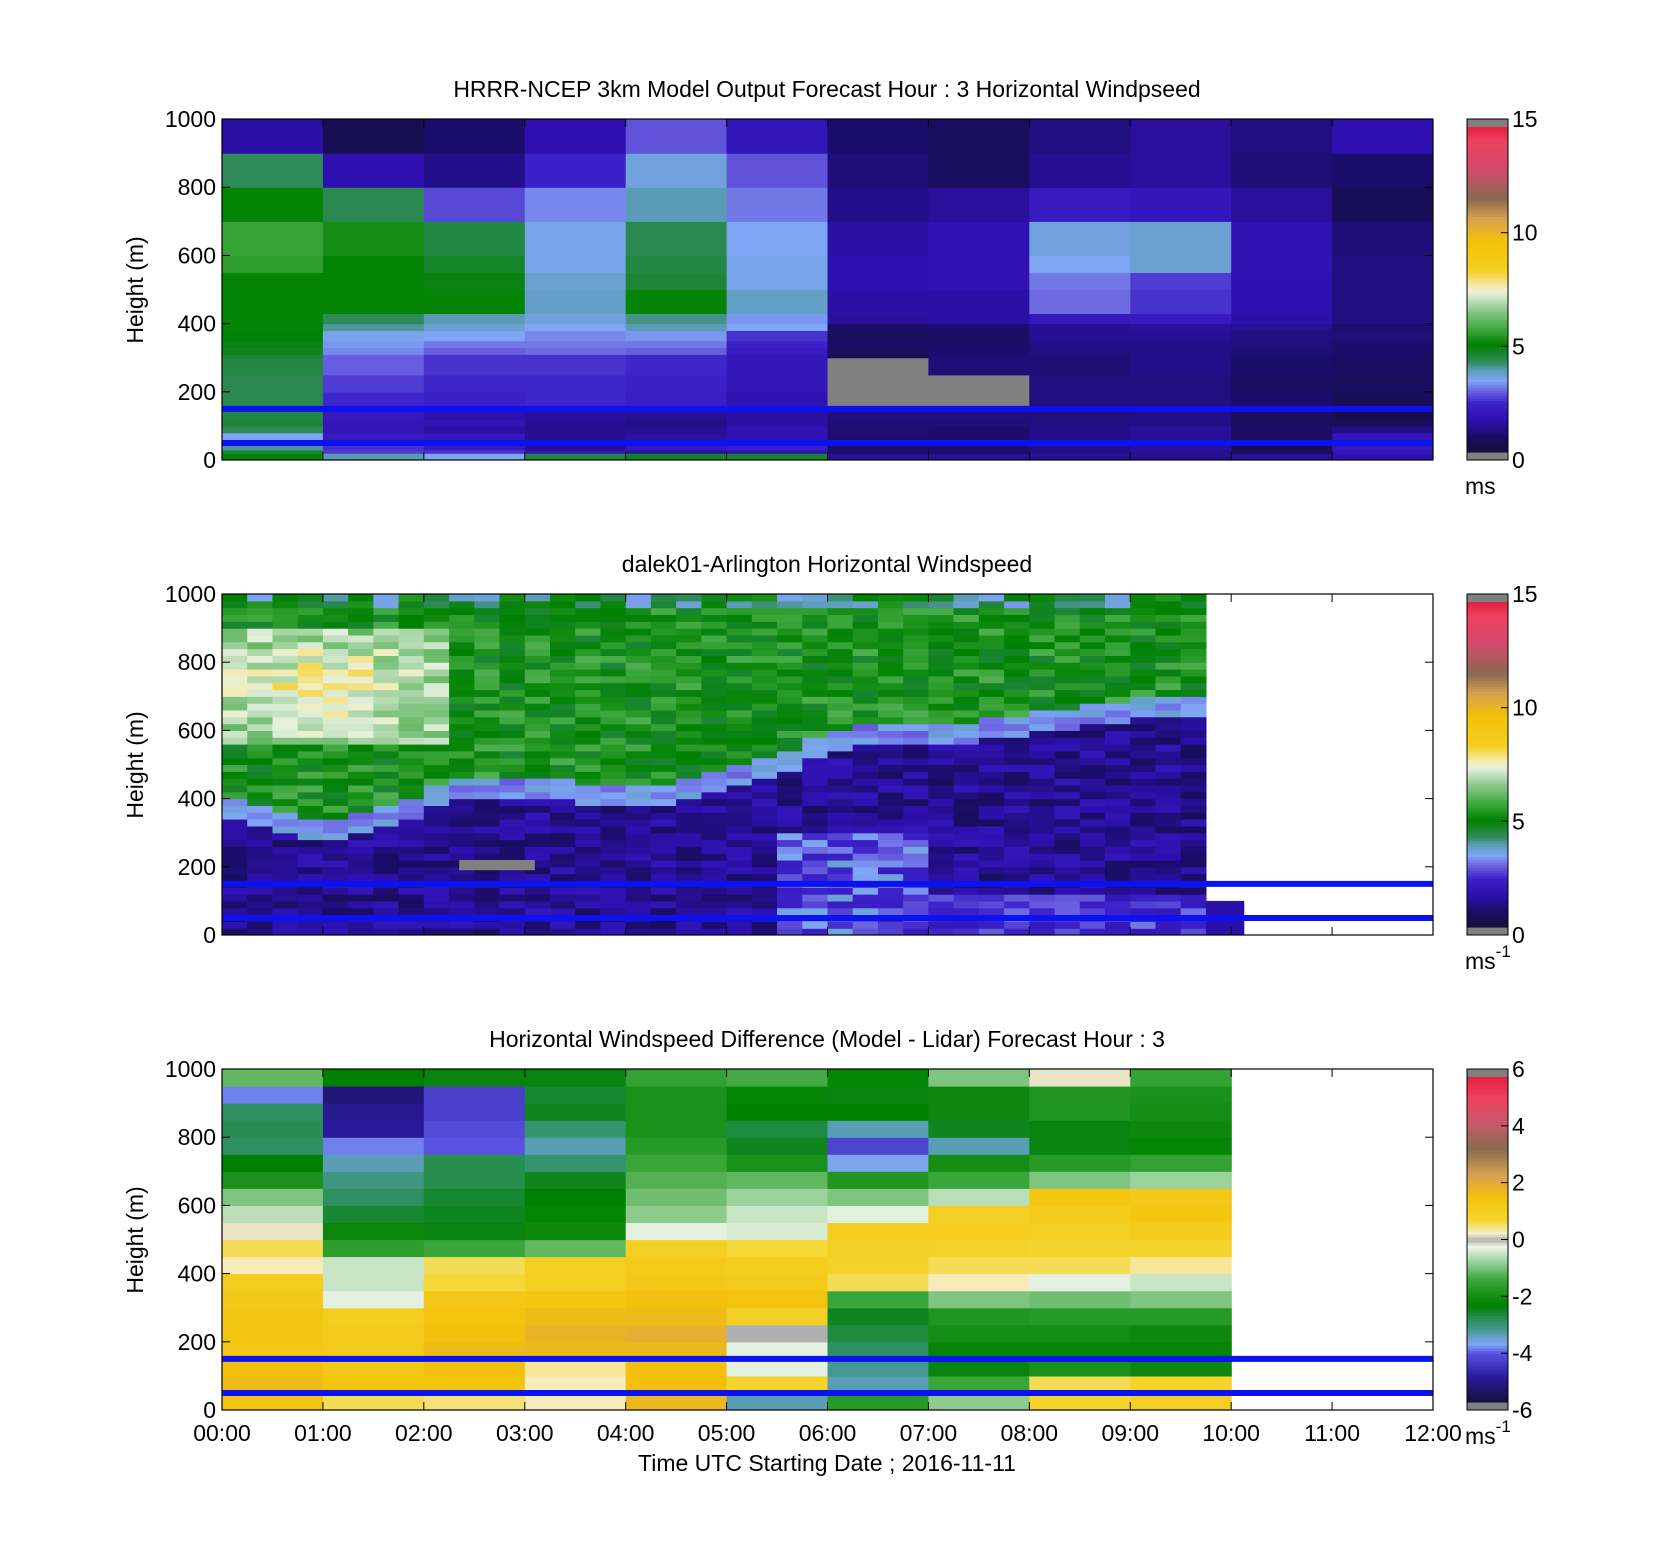 The width and height of the screenshot is (1680, 1561). What do you see at coordinates (1518, 1183) in the screenshot?
I see `colorbar-tick-label: 2` at bounding box center [1518, 1183].